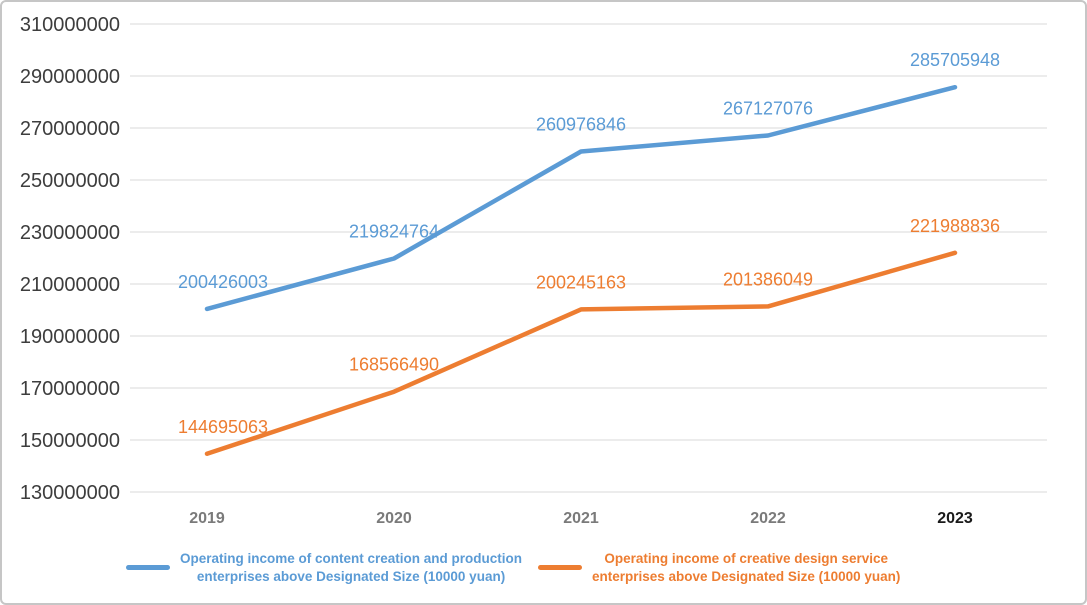 The width and height of the screenshot is (1087, 605). Describe the element at coordinates (70, 337) in the screenshot. I see `y-axis-tick-label: 190000000` at that location.